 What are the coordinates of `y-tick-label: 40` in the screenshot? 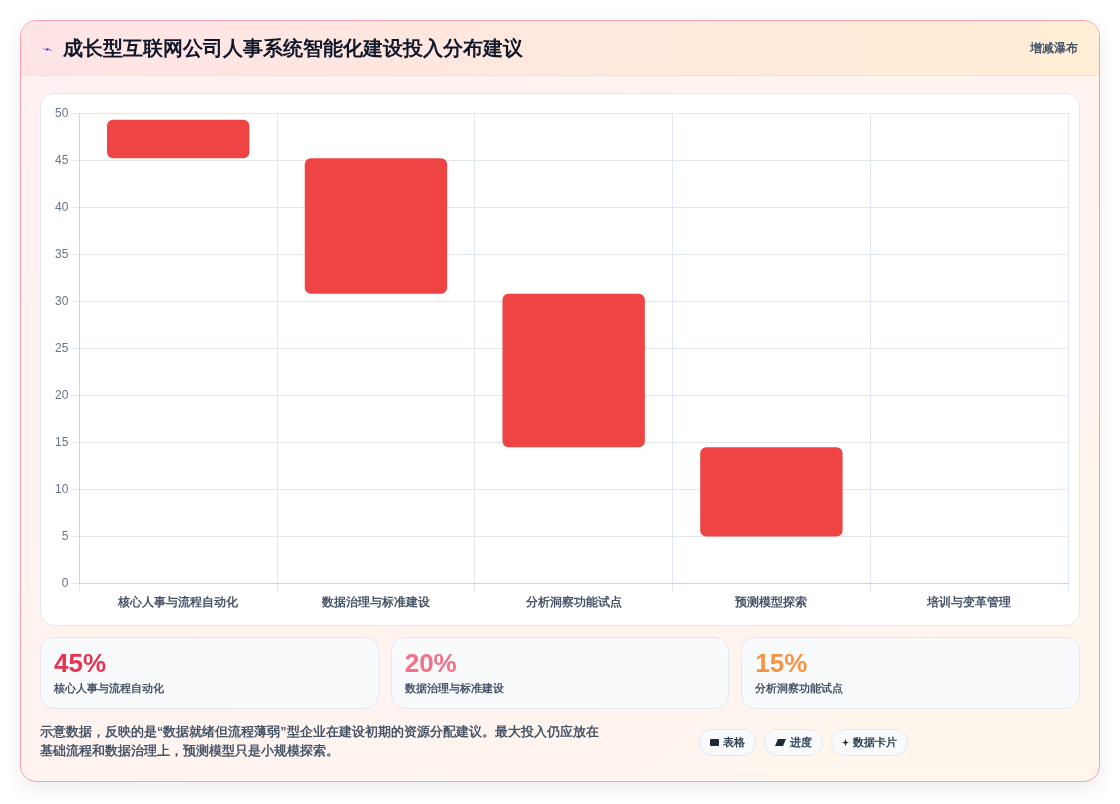 It's located at (61, 206).